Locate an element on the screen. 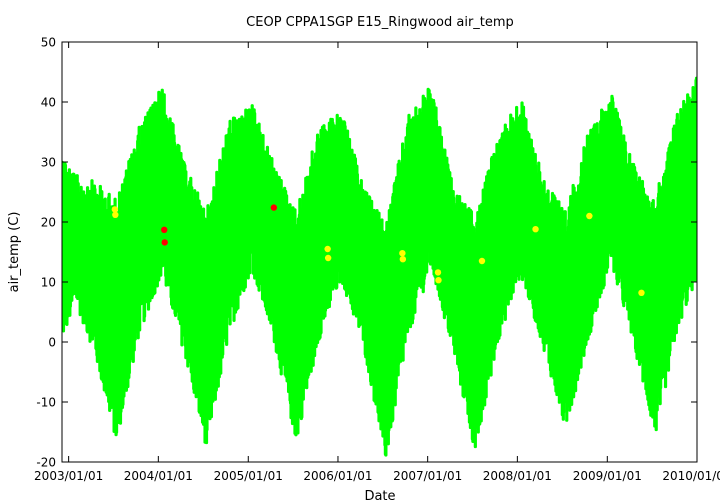  x-tick-label: 2004/01/01 is located at coordinates (158, 476).